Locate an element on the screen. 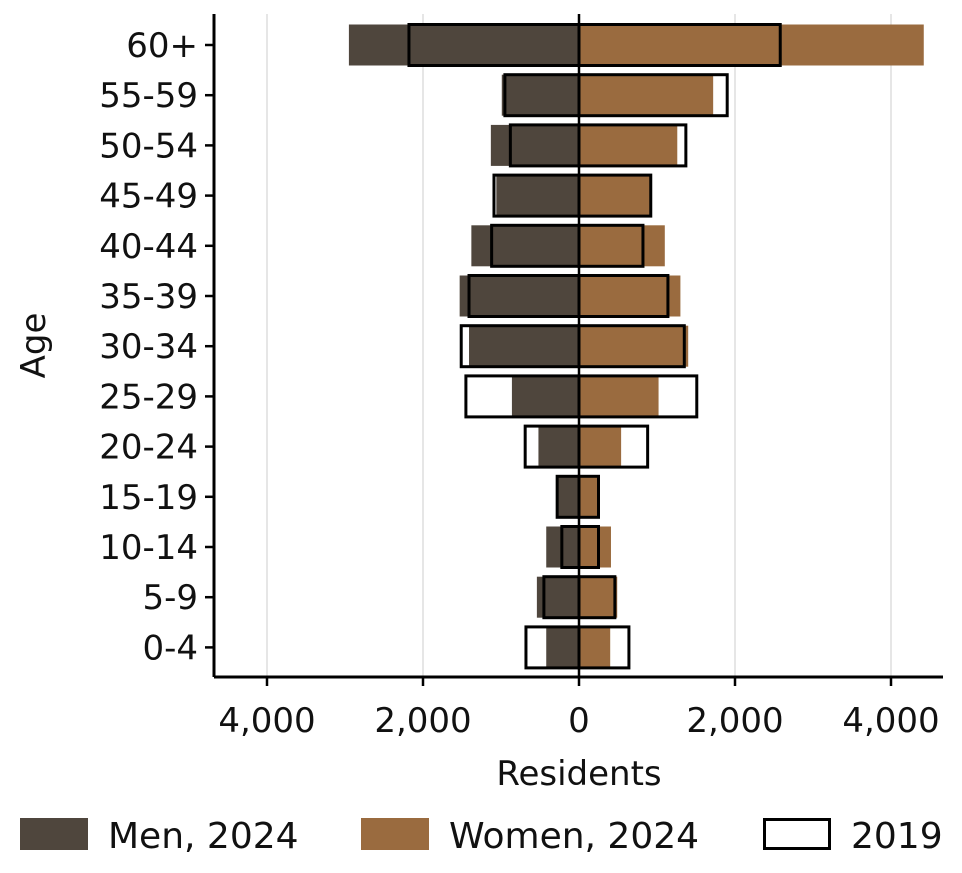 The height and width of the screenshot is (873, 962). y-tick-label-20-24: 20-24 is located at coordinates (148, 448).